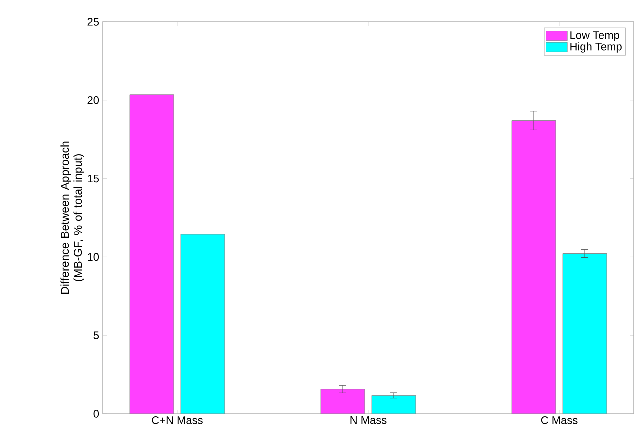 This screenshot has width=642, height=440. Describe the element at coordinates (94, 257) in the screenshot. I see `y-tick-label: 10` at that location.